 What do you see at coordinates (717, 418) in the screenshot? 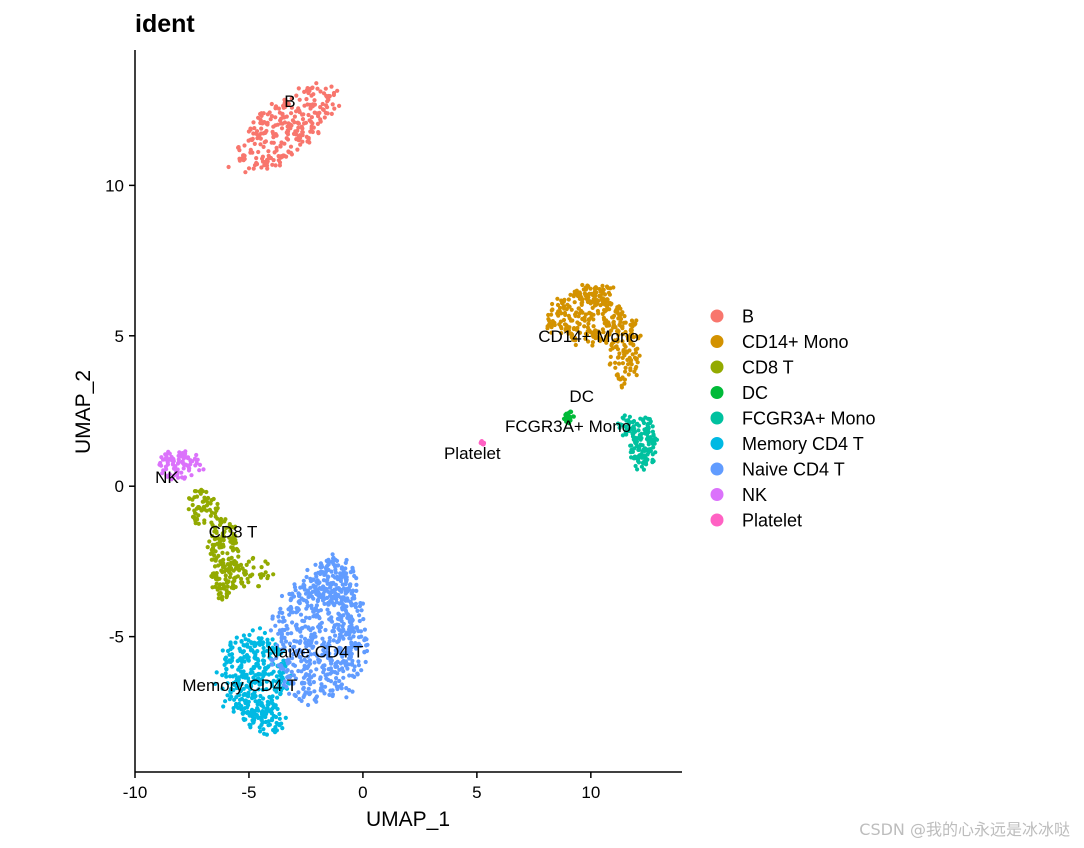
I see `legend-key` at bounding box center [717, 418].